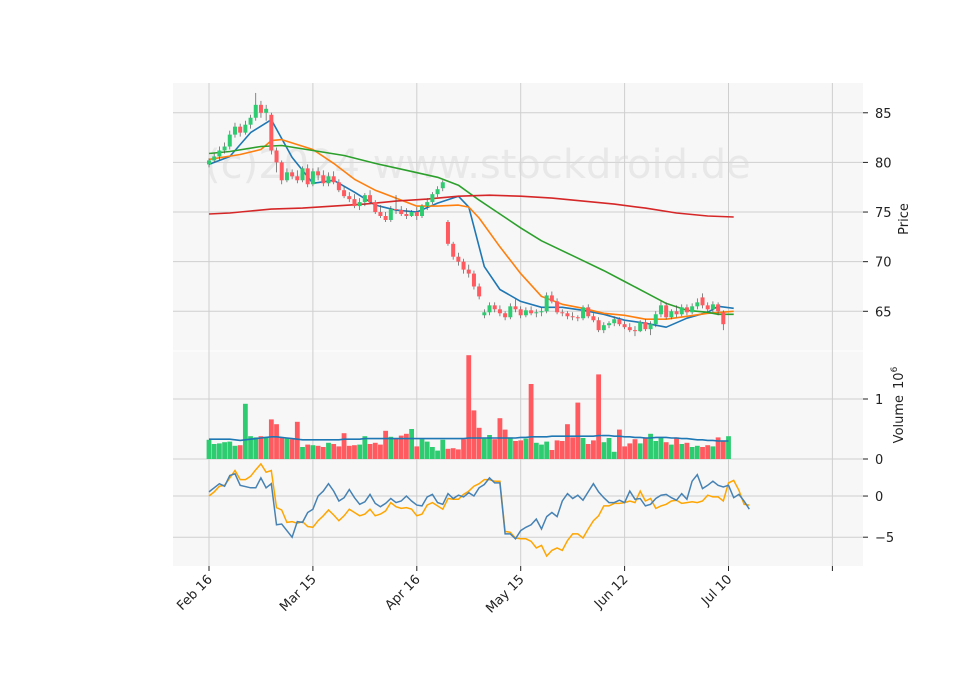 This screenshot has height=694, width=960. Describe the element at coordinates (883, 213) in the screenshot. I see `price-tick-label: 75` at that location.